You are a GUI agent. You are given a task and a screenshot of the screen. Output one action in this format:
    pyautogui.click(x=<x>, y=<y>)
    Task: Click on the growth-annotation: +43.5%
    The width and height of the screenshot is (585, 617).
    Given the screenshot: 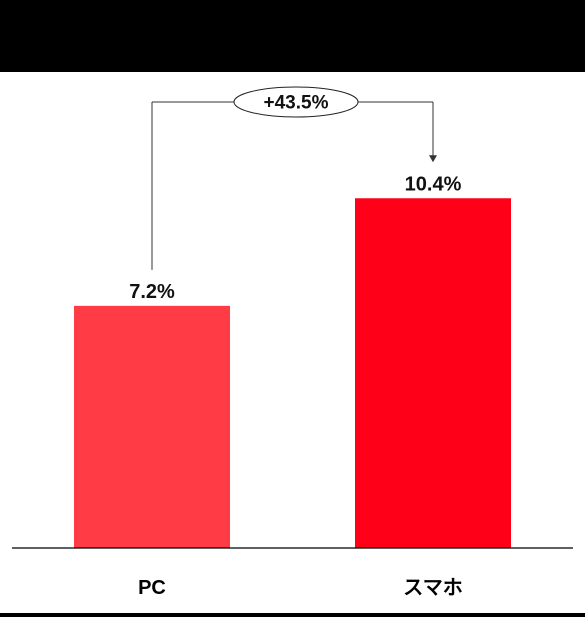 What is the action you would take?
    pyautogui.click(x=296, y=102)
    